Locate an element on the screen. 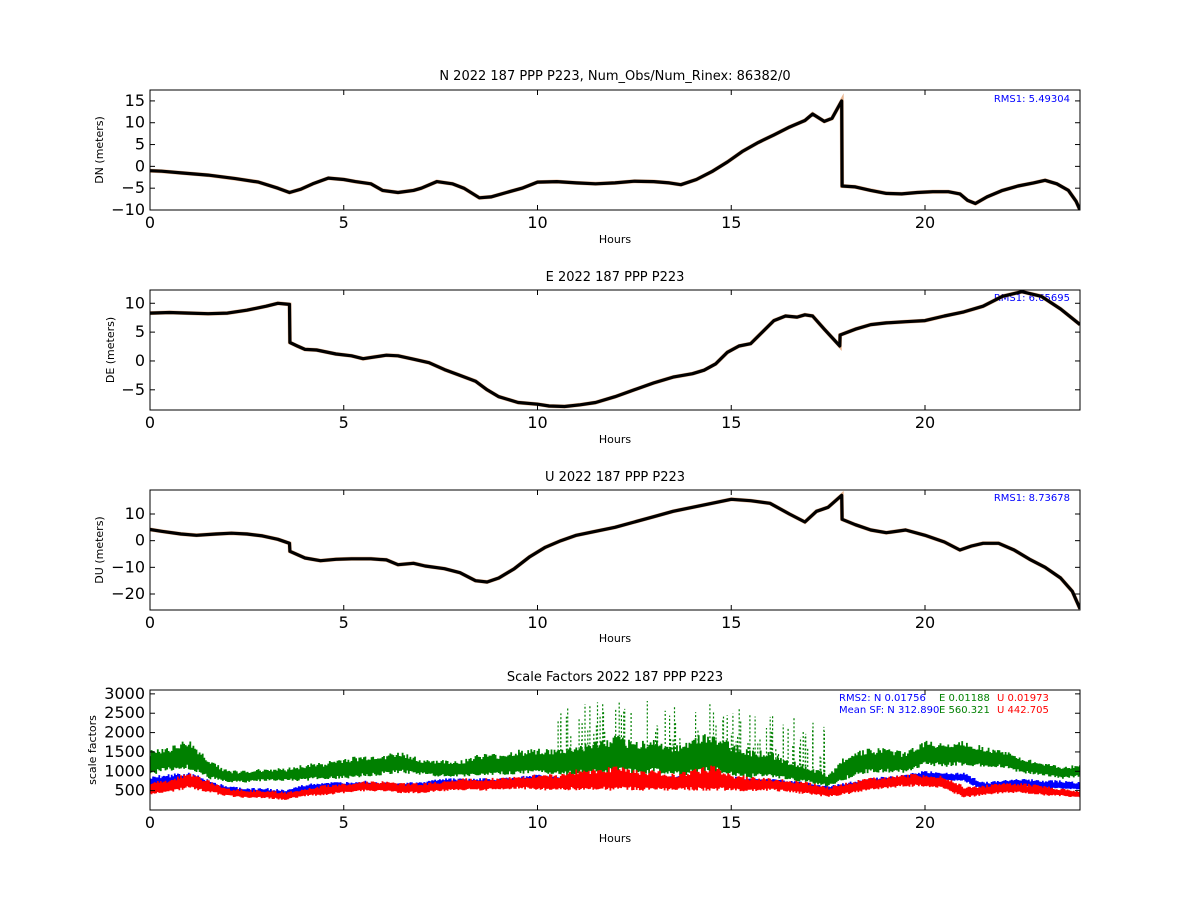 The height and width of the screenshot is (900, 1200). panel-north-rms-annotation: RMS1: 5.49304 is located at coordinates (1032, 99).